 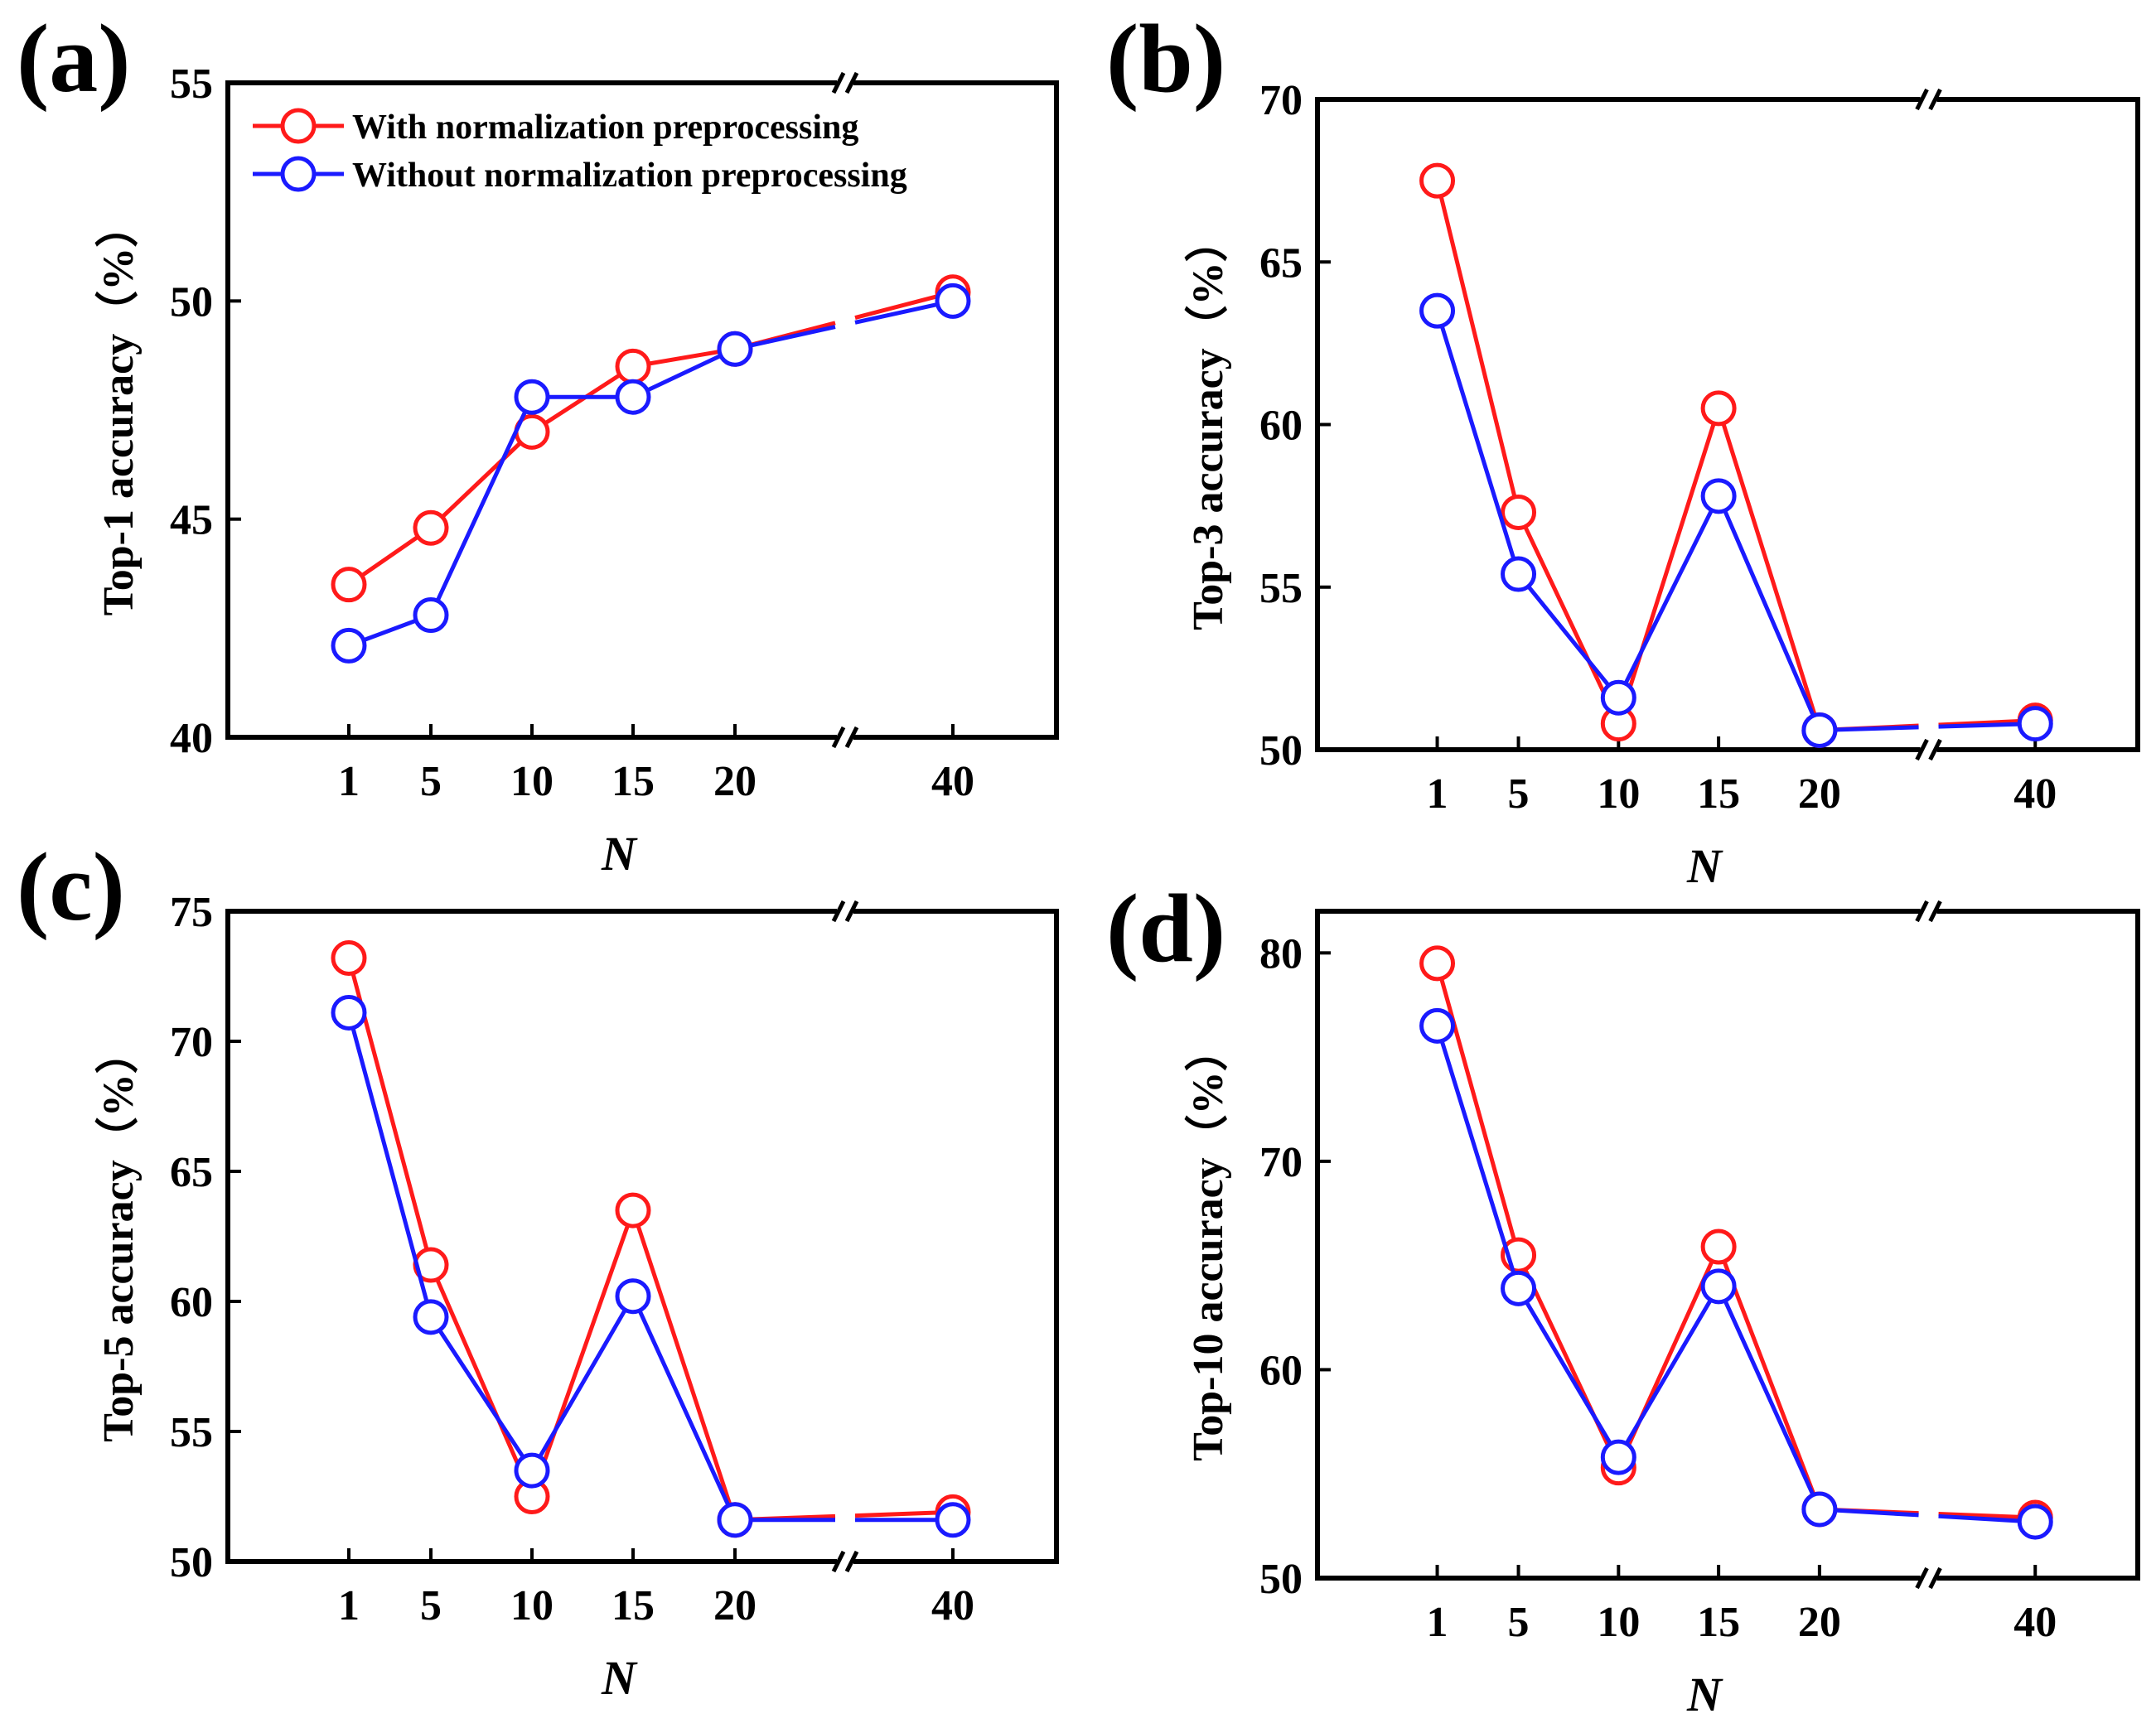 I want to click on legend-label: With normalization preprocessing, so click(x=605, y=128).